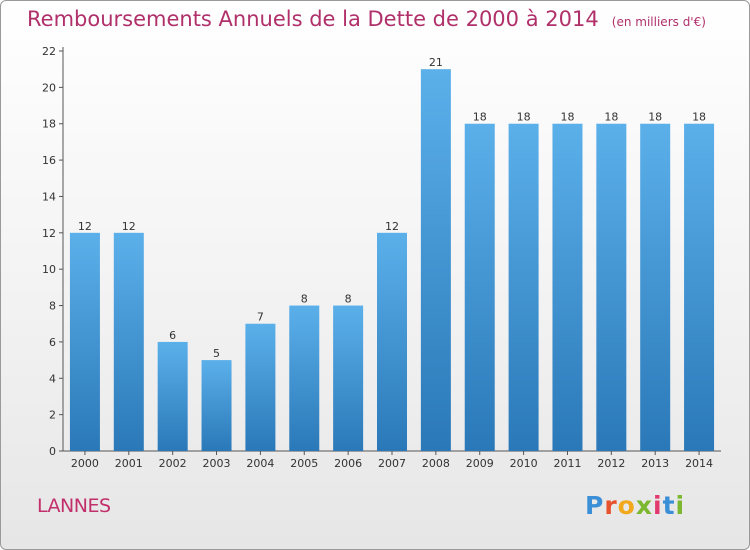  Describe the element at coordinates (216, 353) in the screenshot. I see `data-label: 5` at that location.